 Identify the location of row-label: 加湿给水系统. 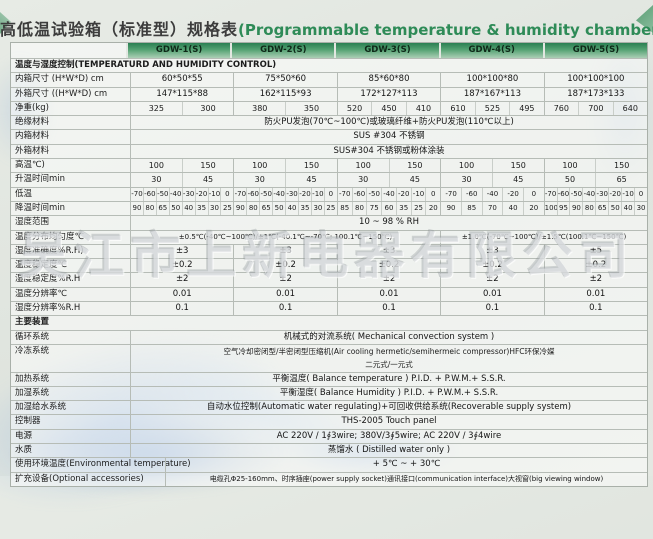
(41, 407).